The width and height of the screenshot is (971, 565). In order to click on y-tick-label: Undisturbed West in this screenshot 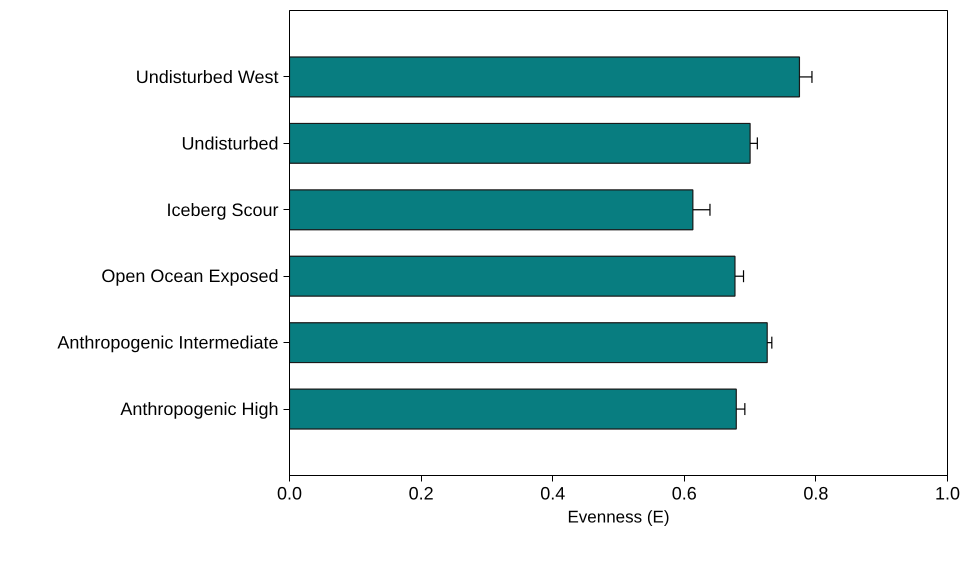, I will do `click(207, 76)`.